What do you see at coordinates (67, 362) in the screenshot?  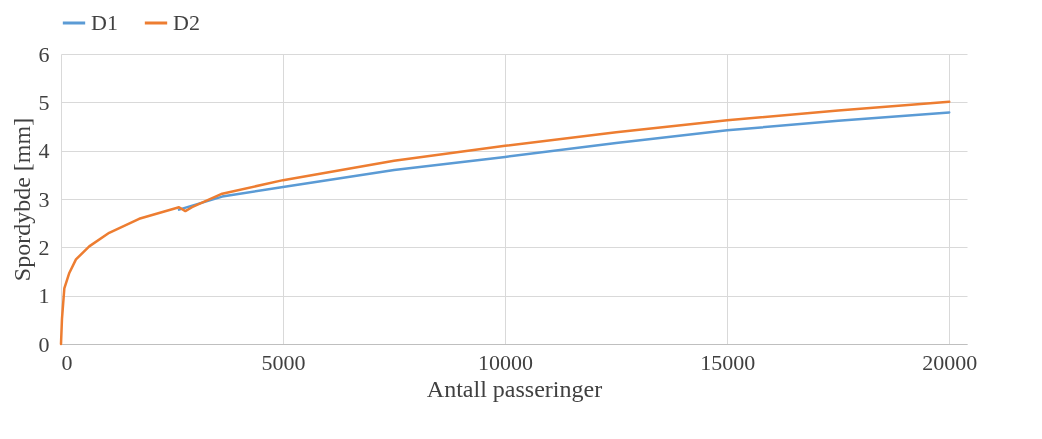 I see `x-tick-label: 0` at bounding box center [67, 362].